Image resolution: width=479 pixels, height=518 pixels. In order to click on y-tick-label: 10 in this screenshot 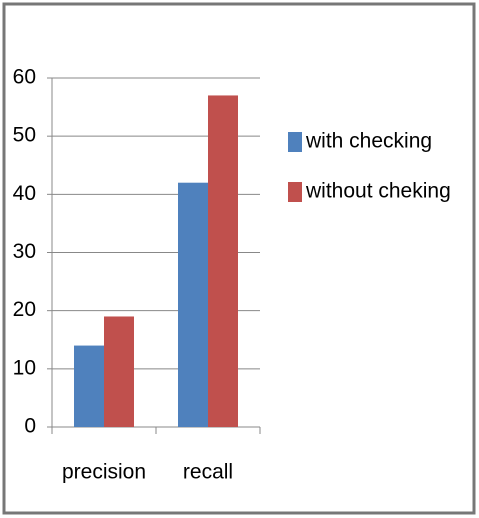, I will do `click(24, 367)`.